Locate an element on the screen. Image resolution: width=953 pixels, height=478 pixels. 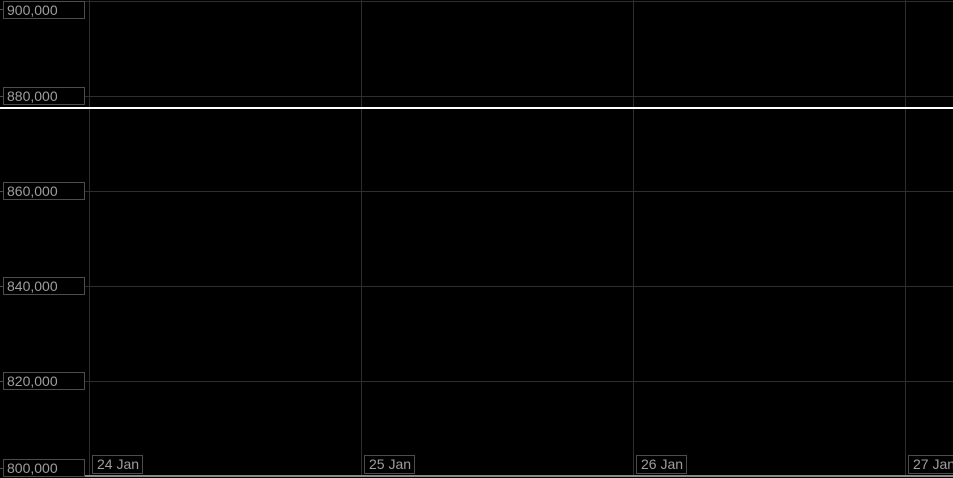
y-axis-label: 840,000 is located at coordinates (44, 286).